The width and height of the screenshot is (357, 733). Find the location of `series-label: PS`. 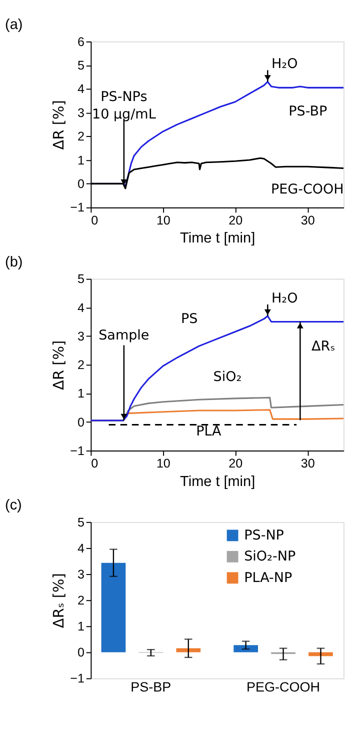

series-label: PS is located at coordinates (189, 318).